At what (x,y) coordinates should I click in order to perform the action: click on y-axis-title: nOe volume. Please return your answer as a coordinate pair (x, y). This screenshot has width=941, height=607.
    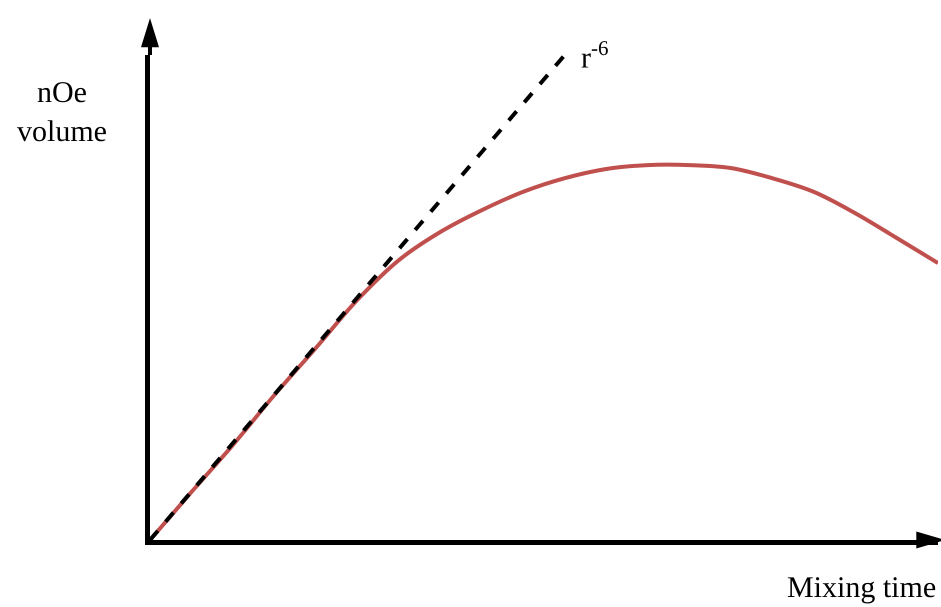
    Looking at the image, I should click on (62, 112).